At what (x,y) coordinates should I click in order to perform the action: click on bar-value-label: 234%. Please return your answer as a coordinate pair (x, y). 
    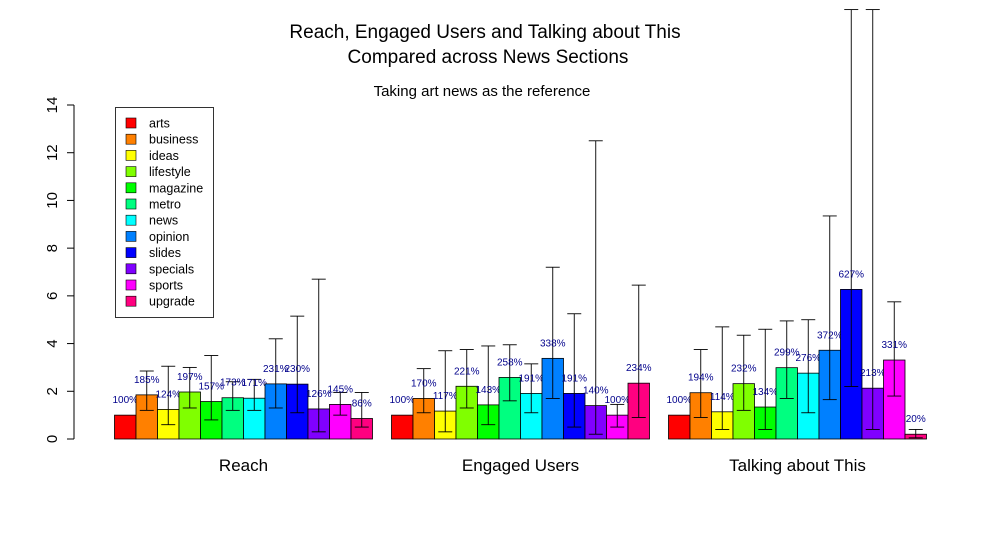
    Looking at the image, I should click on (639, 368).